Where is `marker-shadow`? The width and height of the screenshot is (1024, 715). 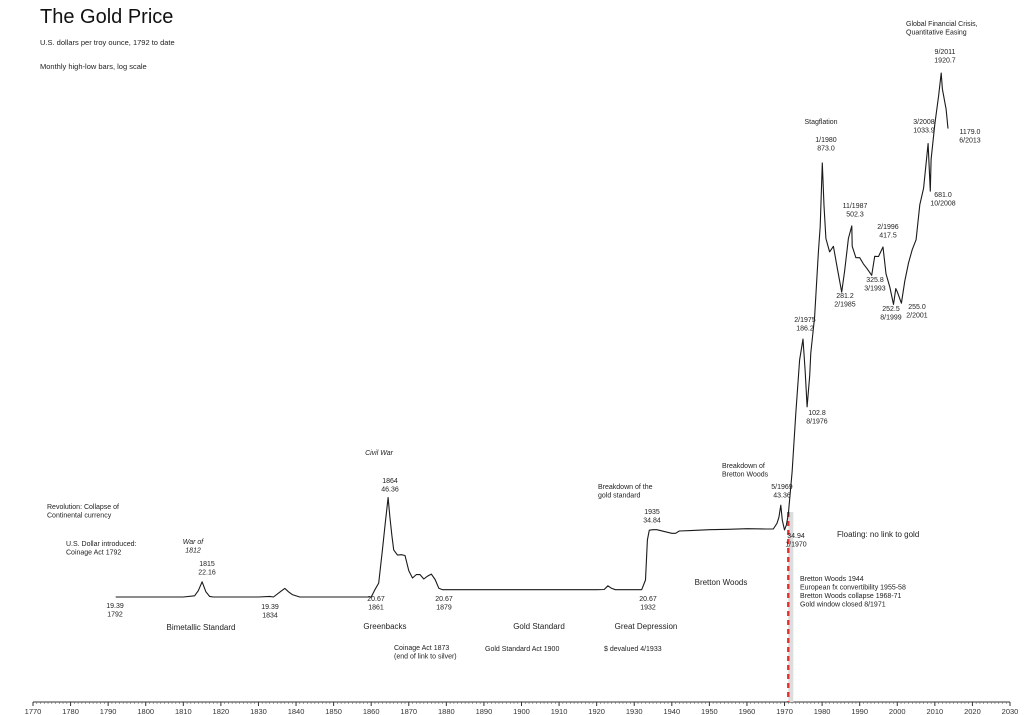
marker-shadow is located at coordinates (791, 607).